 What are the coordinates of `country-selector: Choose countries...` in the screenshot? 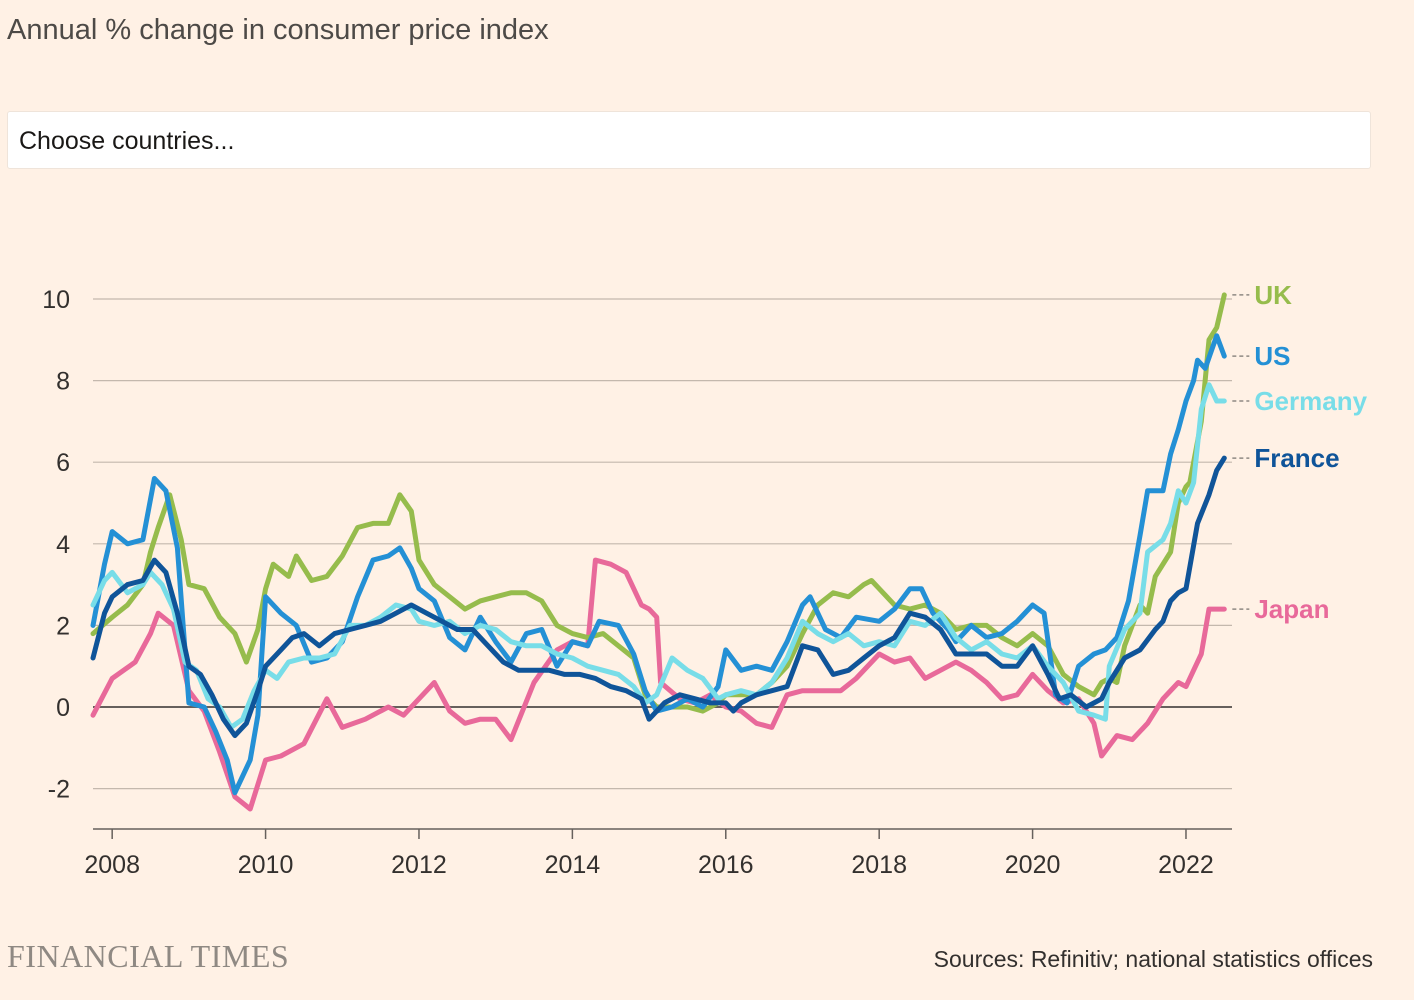 It's located at (689, 140).